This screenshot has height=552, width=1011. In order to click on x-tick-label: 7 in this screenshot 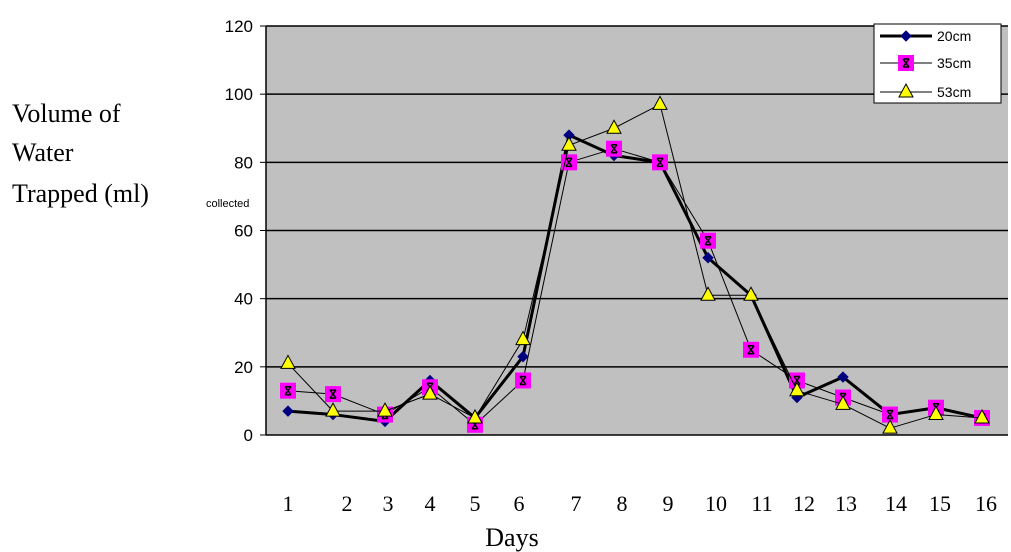, I will do `click(576, 503)`.